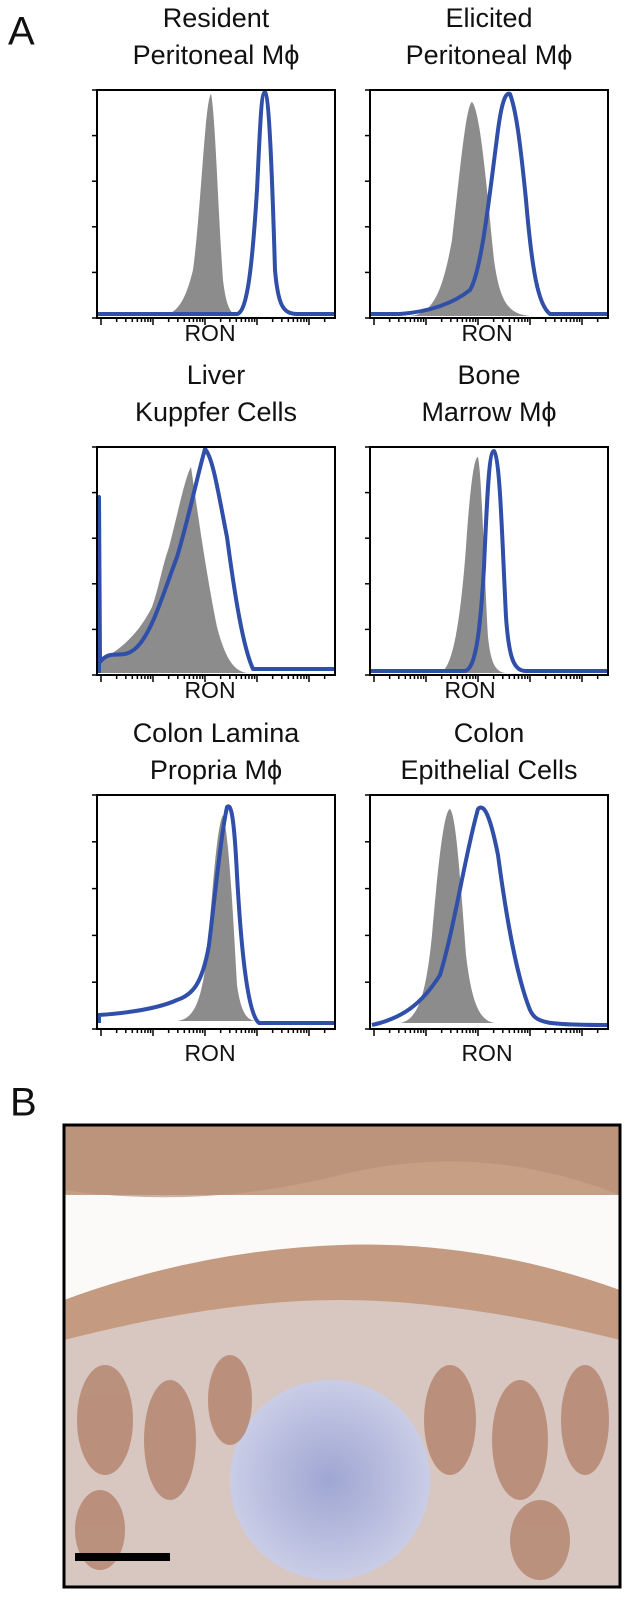 The height and width of the screenshot is (1606, 643). What do you see at coordinates (487, 531) in the screenshot?
I see `histogram: Bone Marrow Mϕ RON` at bounding box center [487, 531].